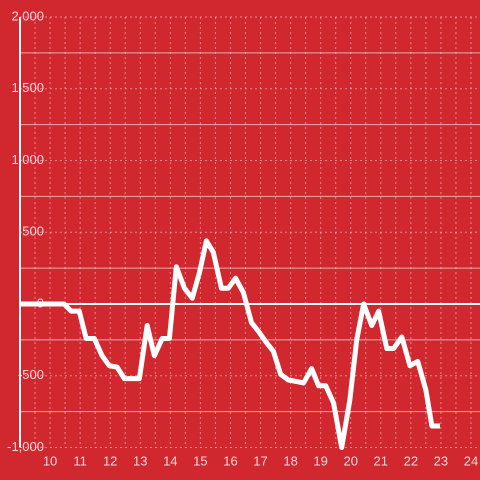  Describe the element at coordinates (50, 460) in the screenshot. I see `x-tick-label: 10` at that location.